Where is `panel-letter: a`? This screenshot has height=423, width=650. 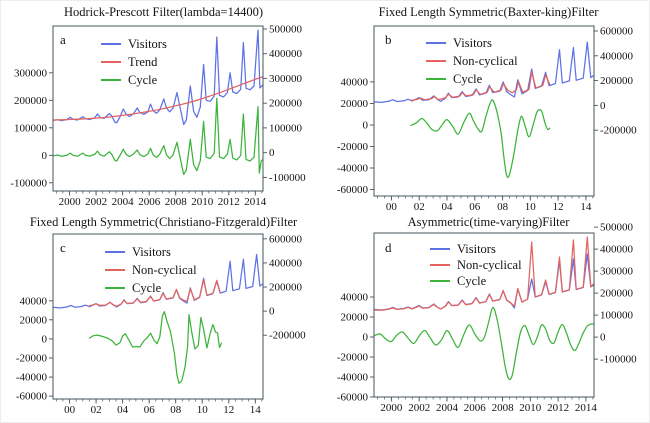
panel-letter: a is located at coordinates (63, 39).